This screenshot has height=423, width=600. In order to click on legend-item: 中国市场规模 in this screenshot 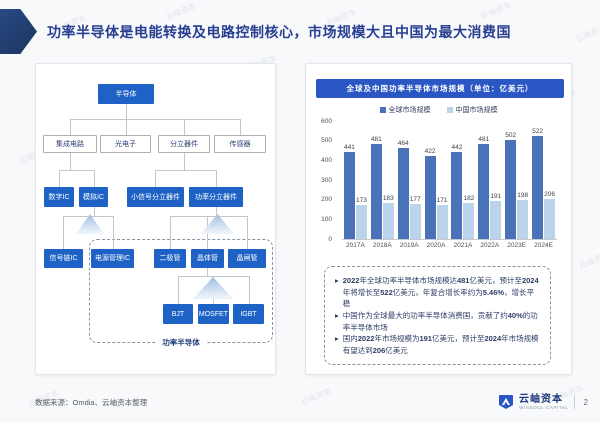, I will do `click(472, 110)`.